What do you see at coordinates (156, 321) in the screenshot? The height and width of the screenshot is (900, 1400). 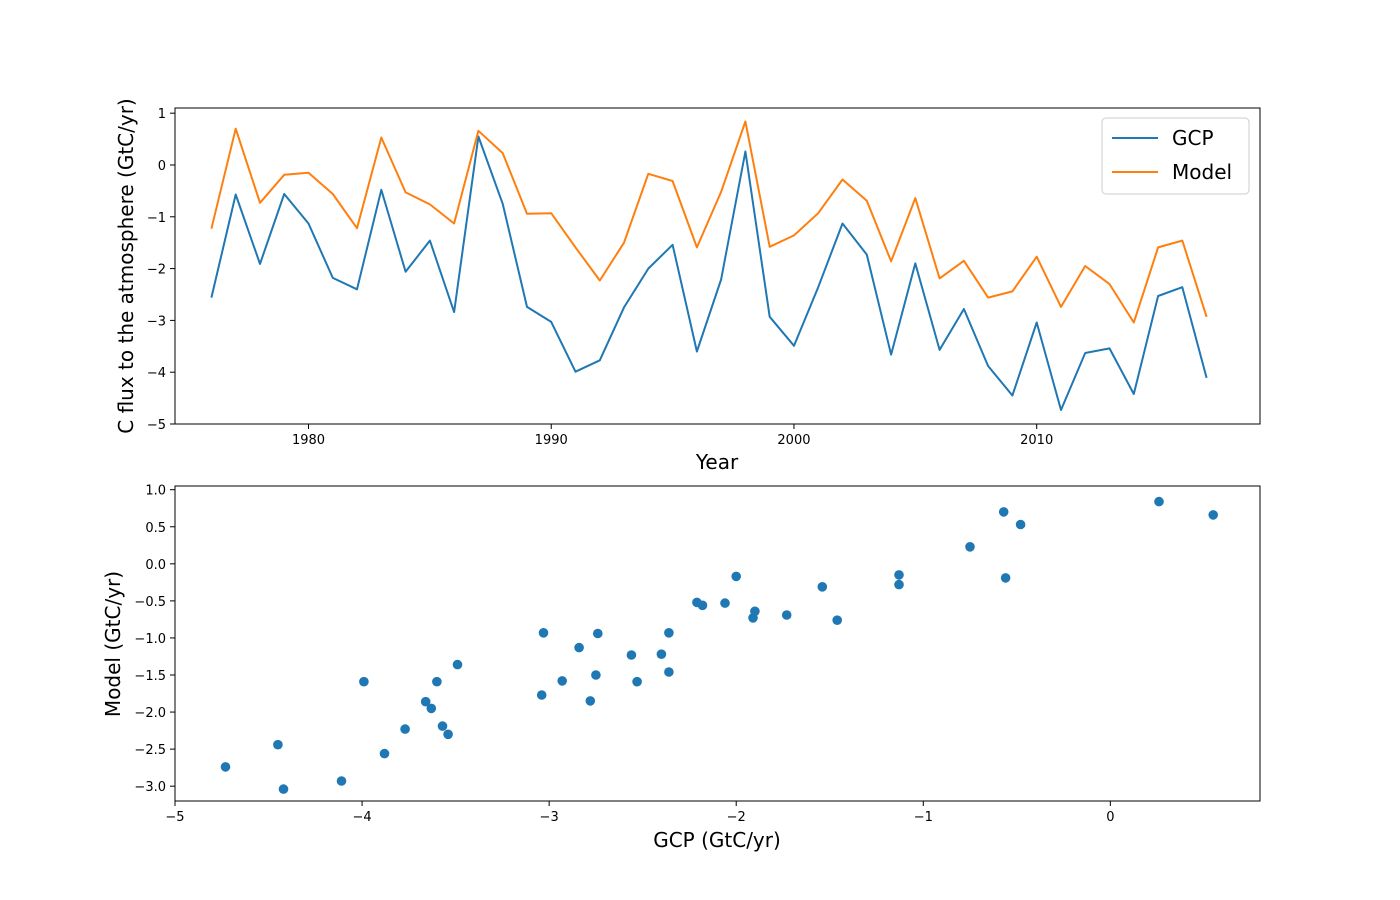 I see `y-tick-label: −3` at bounding box center [156, 321].